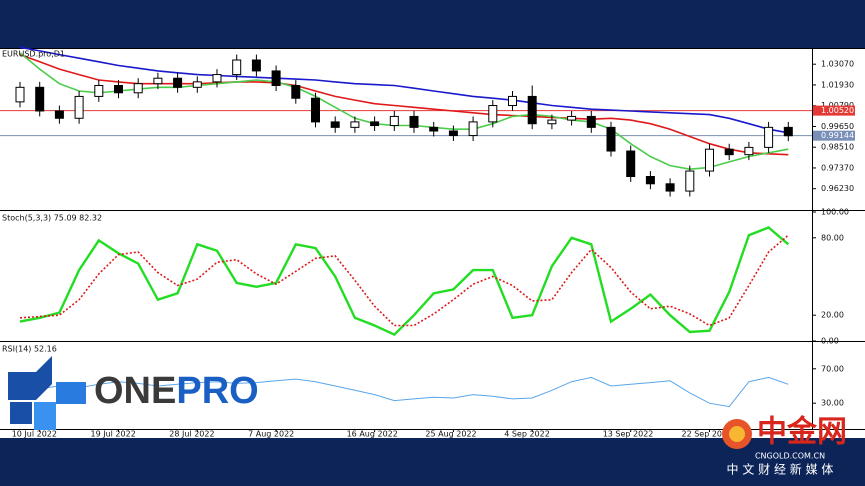 This screenshot has width=865, height=486. What do you see at coordinates (835, 212) in the screenshot?
I see `y-tick-label: 100.00` at bounding box center [835, 212].